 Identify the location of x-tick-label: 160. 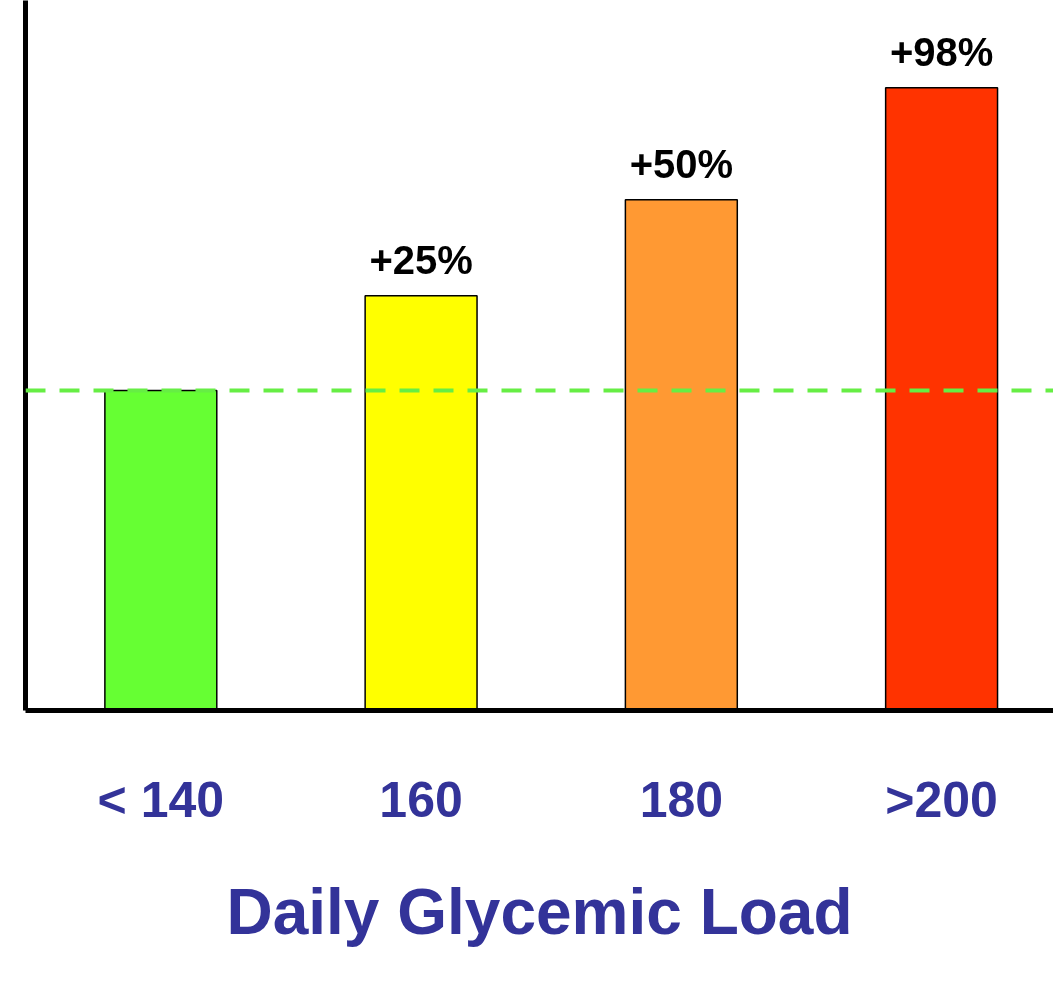
(421, 799).